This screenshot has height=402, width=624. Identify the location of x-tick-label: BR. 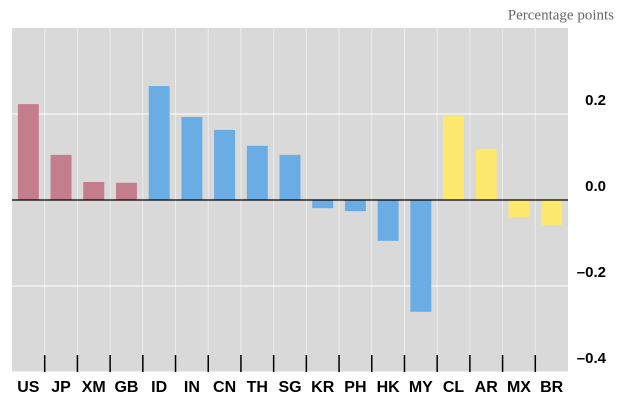
(552, 387).